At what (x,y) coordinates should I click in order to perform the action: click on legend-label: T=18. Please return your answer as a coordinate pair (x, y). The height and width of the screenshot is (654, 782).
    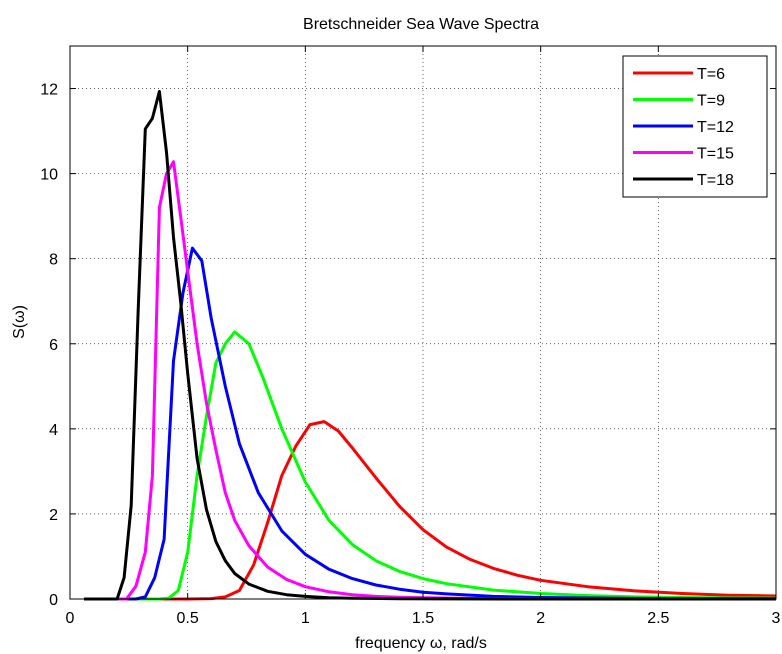
    Looking at the image, I should click on (715, 180).